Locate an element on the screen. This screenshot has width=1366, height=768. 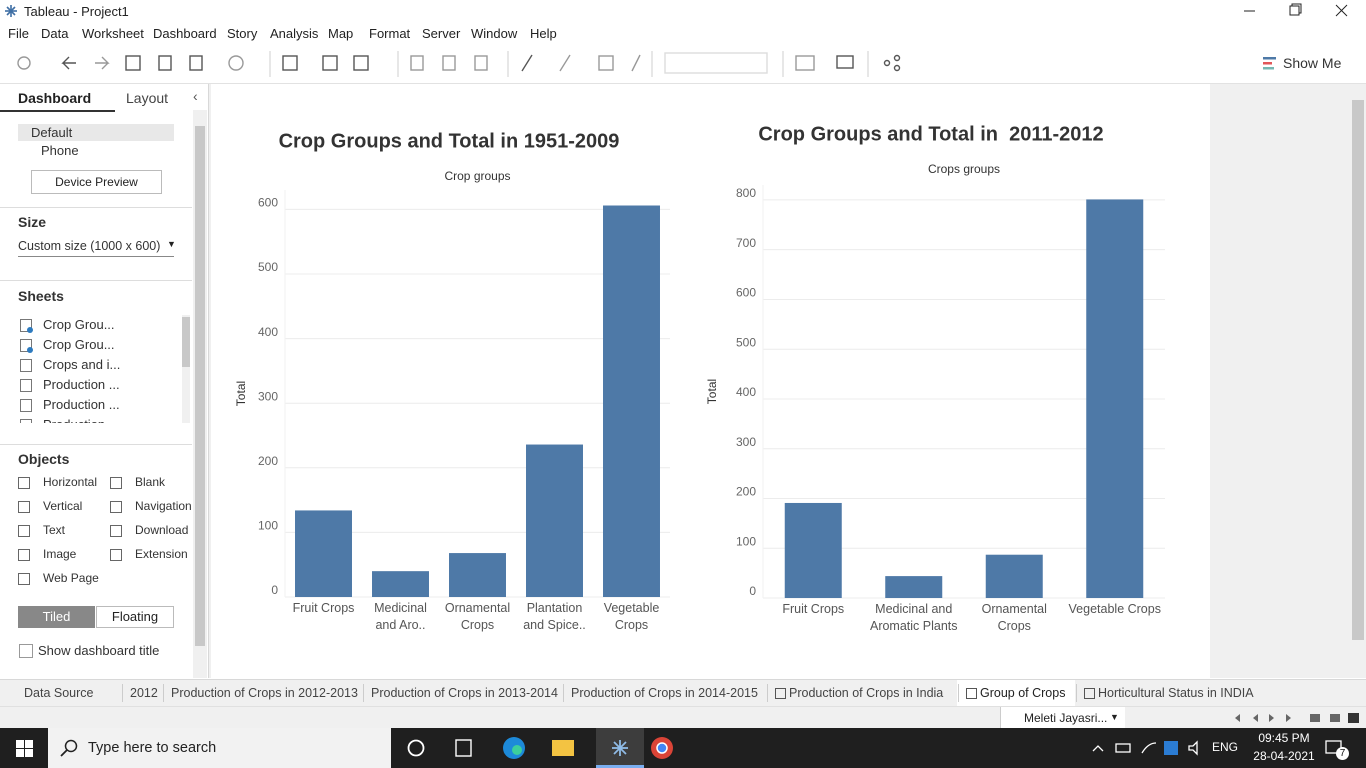
sheet-tab: Production of Crops in India is located at coordinates (866, 693).